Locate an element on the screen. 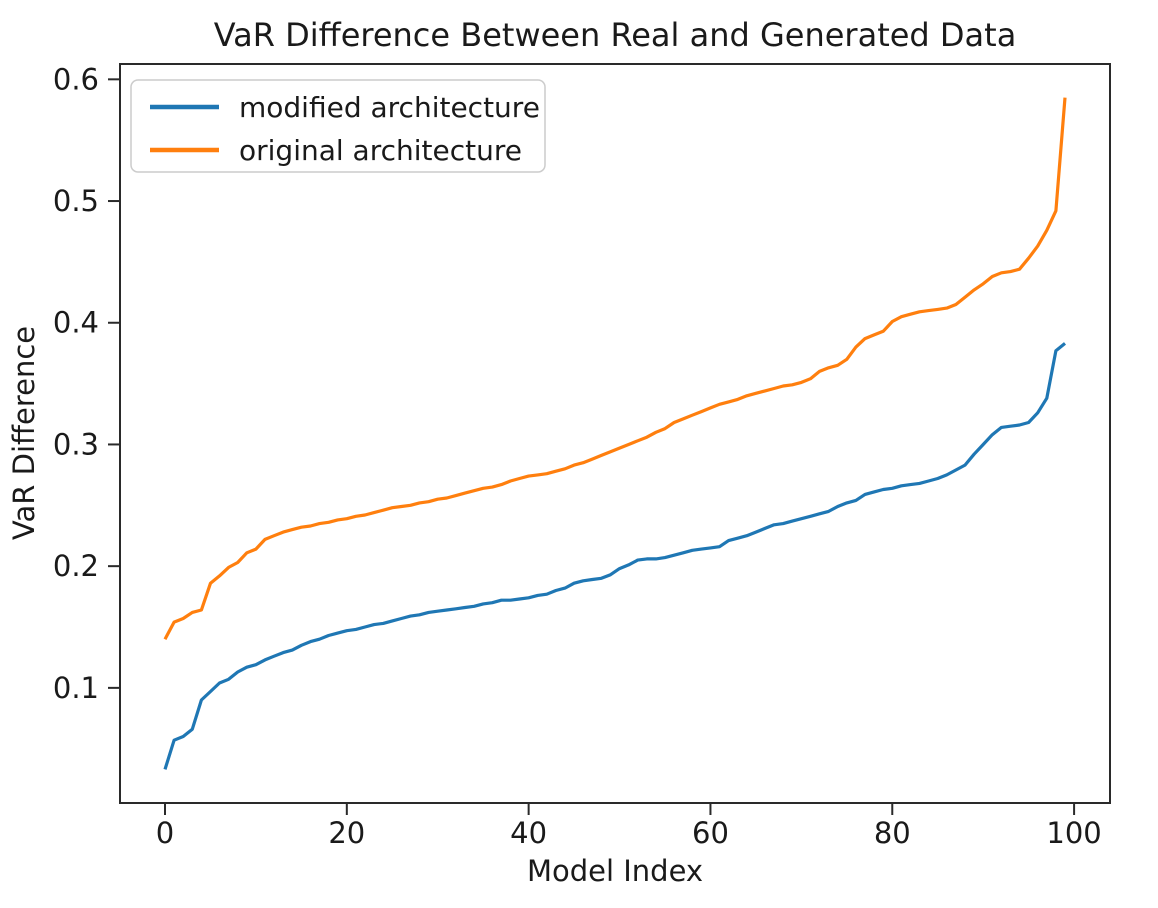  x-tick-label: 60 is located at coordinates (710, 833).